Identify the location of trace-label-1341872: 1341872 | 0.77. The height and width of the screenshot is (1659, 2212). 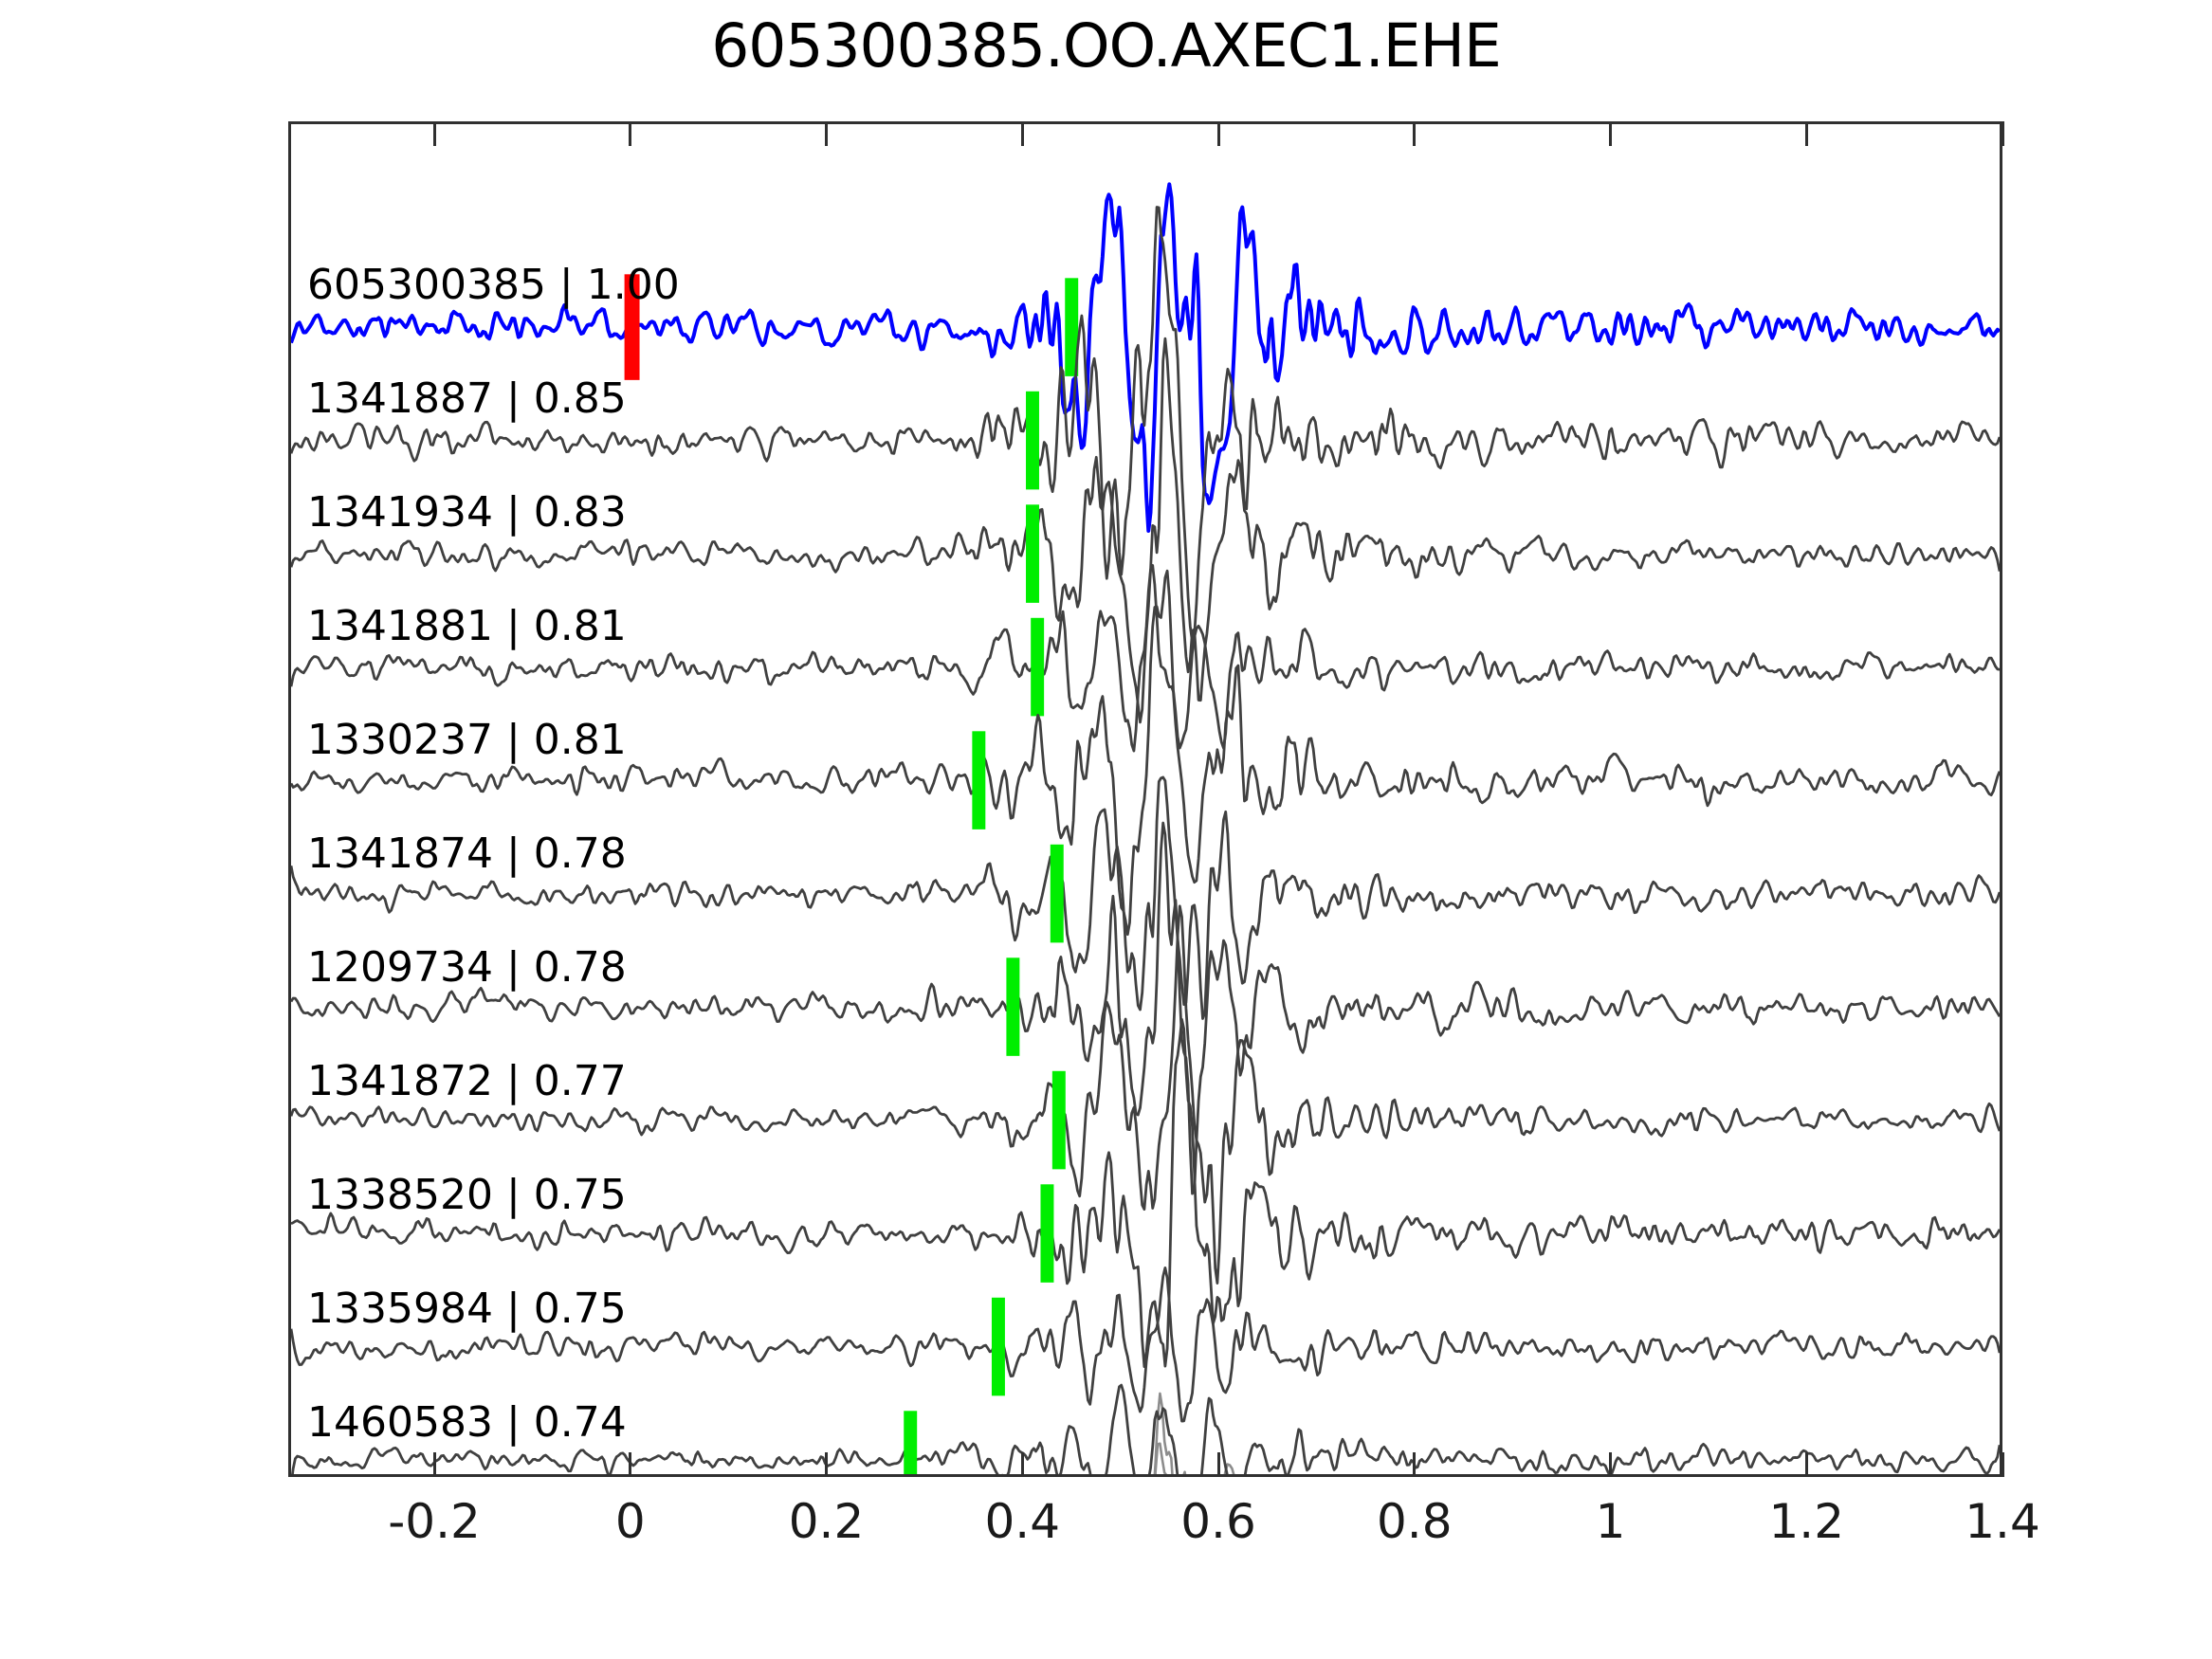
(467, 1081).